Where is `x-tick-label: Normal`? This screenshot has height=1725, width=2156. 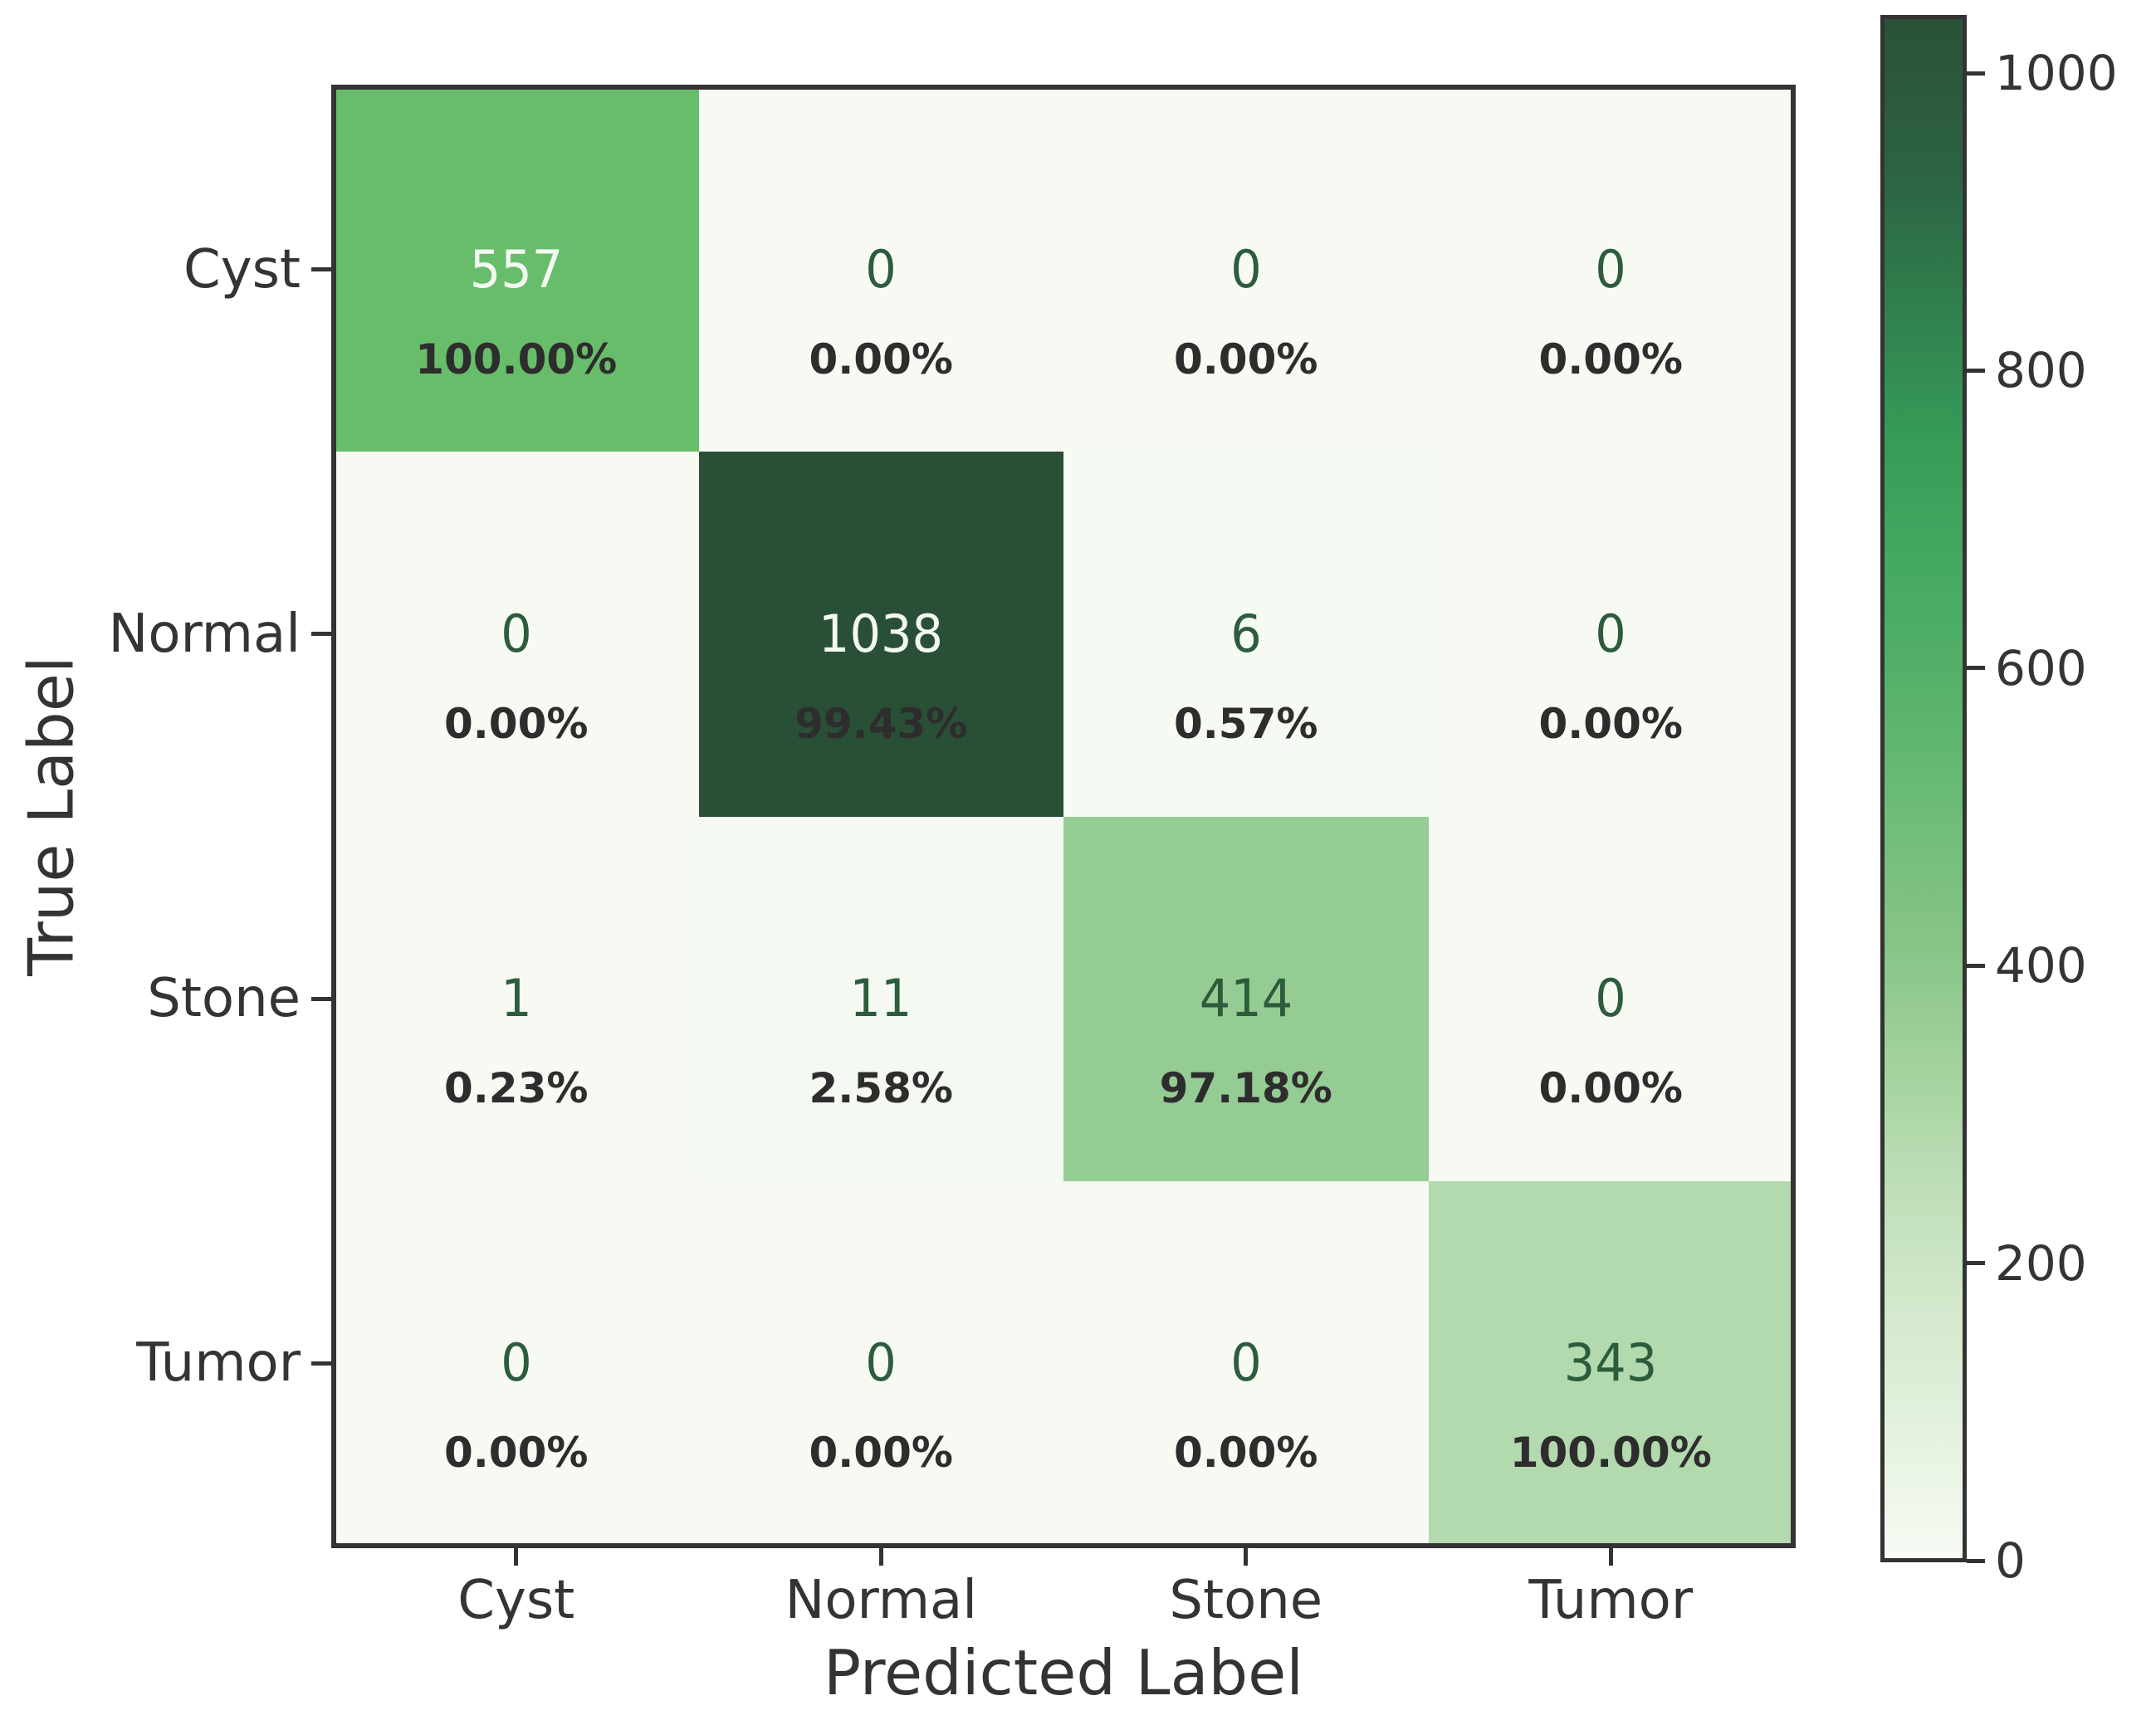
x-tick-label: Normal is located at coordinates (882, 1600).